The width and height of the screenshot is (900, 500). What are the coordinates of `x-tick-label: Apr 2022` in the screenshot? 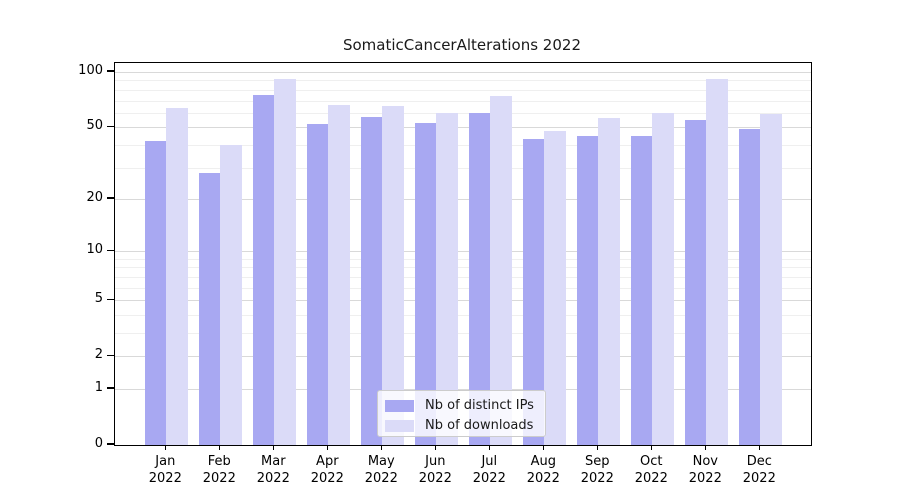 It's located at (327, 470).